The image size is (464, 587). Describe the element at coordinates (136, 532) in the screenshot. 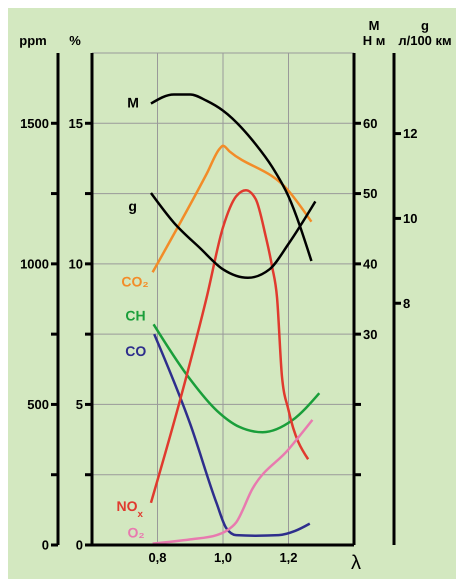

I see `series-label: O₂` at that location.